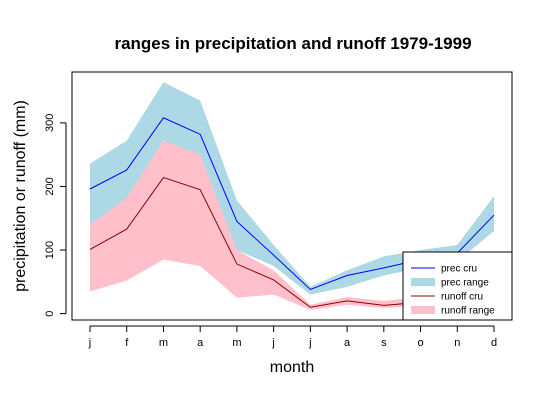 Image resolution: width=550 pixels, height=412 pixels. Describe the element at coordinates (50, 186) in the screenshot. I see `y-tick-label: 200` at that location.